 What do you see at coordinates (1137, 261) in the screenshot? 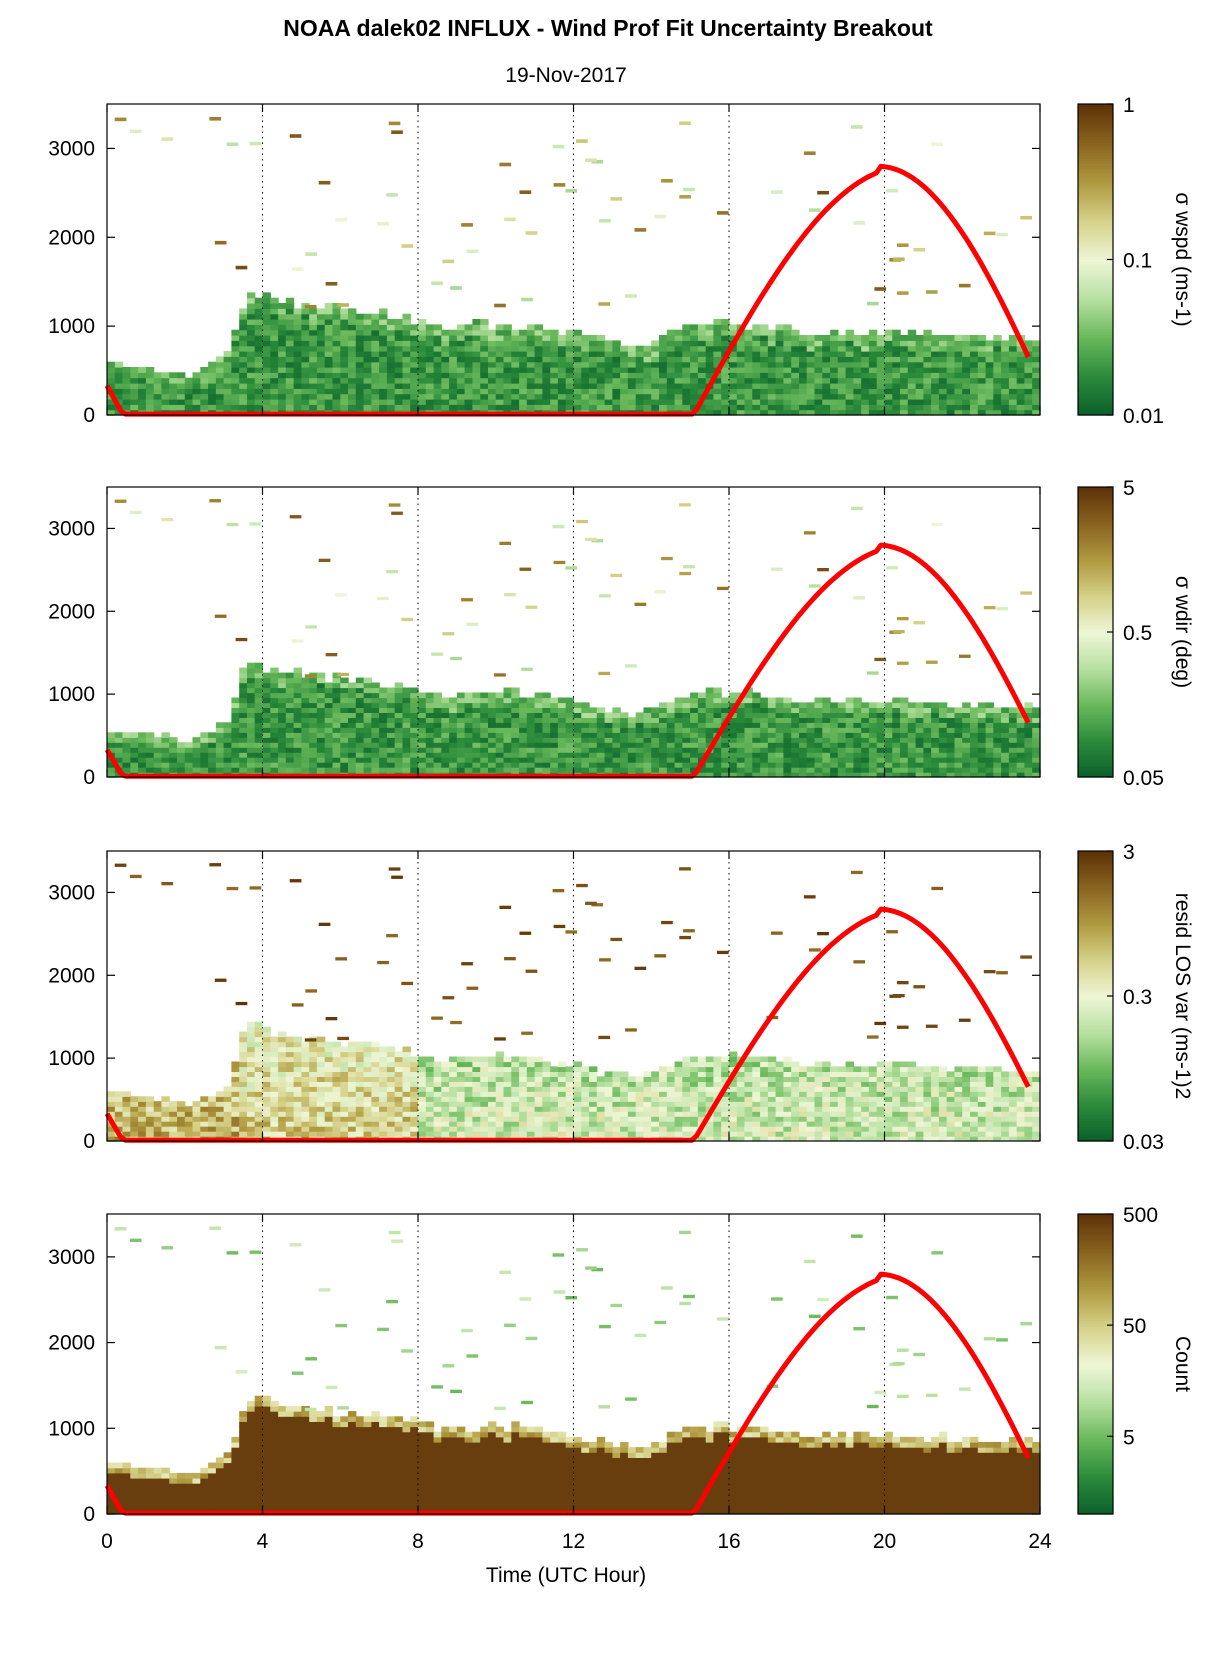
I see `colorbar-tick-label: 0.1` at bounding box center [1137, 261].